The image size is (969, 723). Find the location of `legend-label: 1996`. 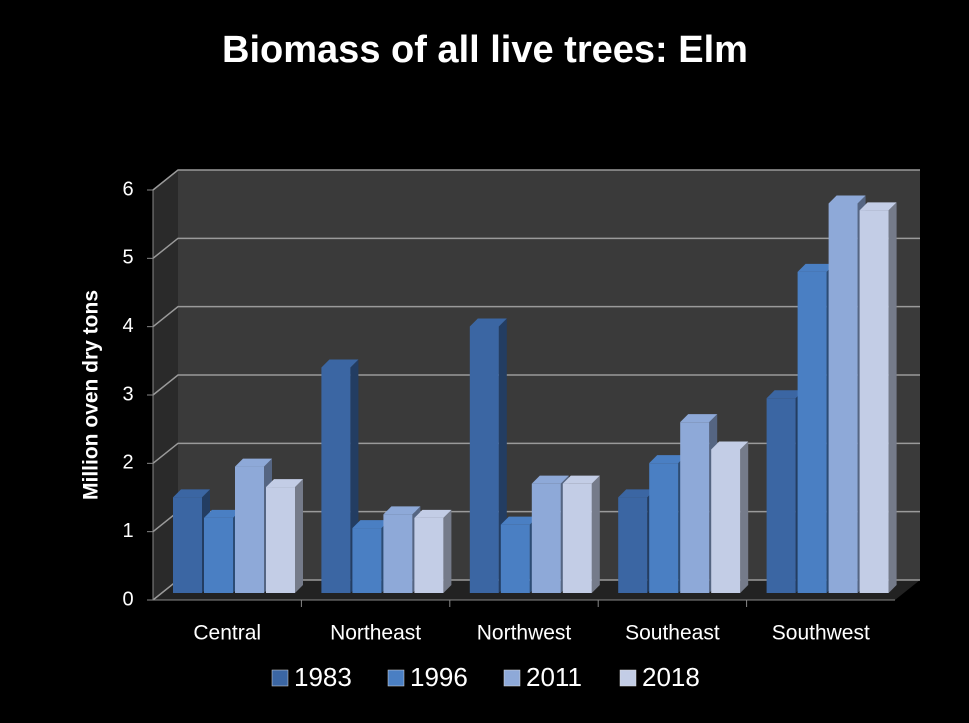

legend-label: 1996 is located at coordinates (439, 677).